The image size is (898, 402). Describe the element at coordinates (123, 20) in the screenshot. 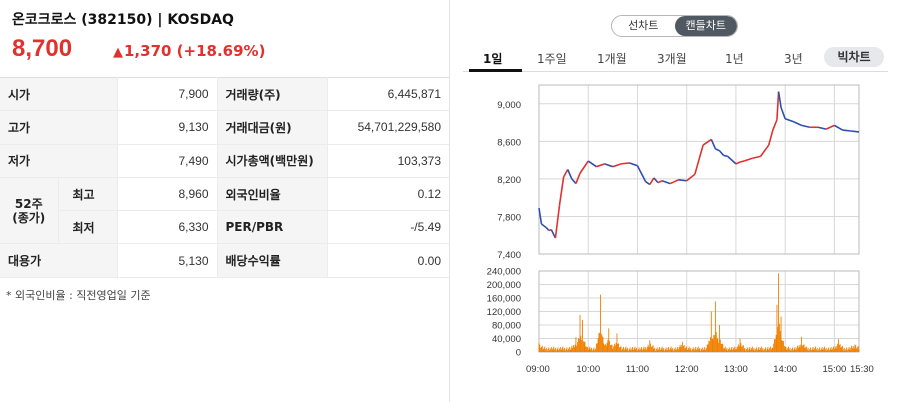

I see `stock-title: 온코크로스 (382150) | KOSDAQ` at that location.